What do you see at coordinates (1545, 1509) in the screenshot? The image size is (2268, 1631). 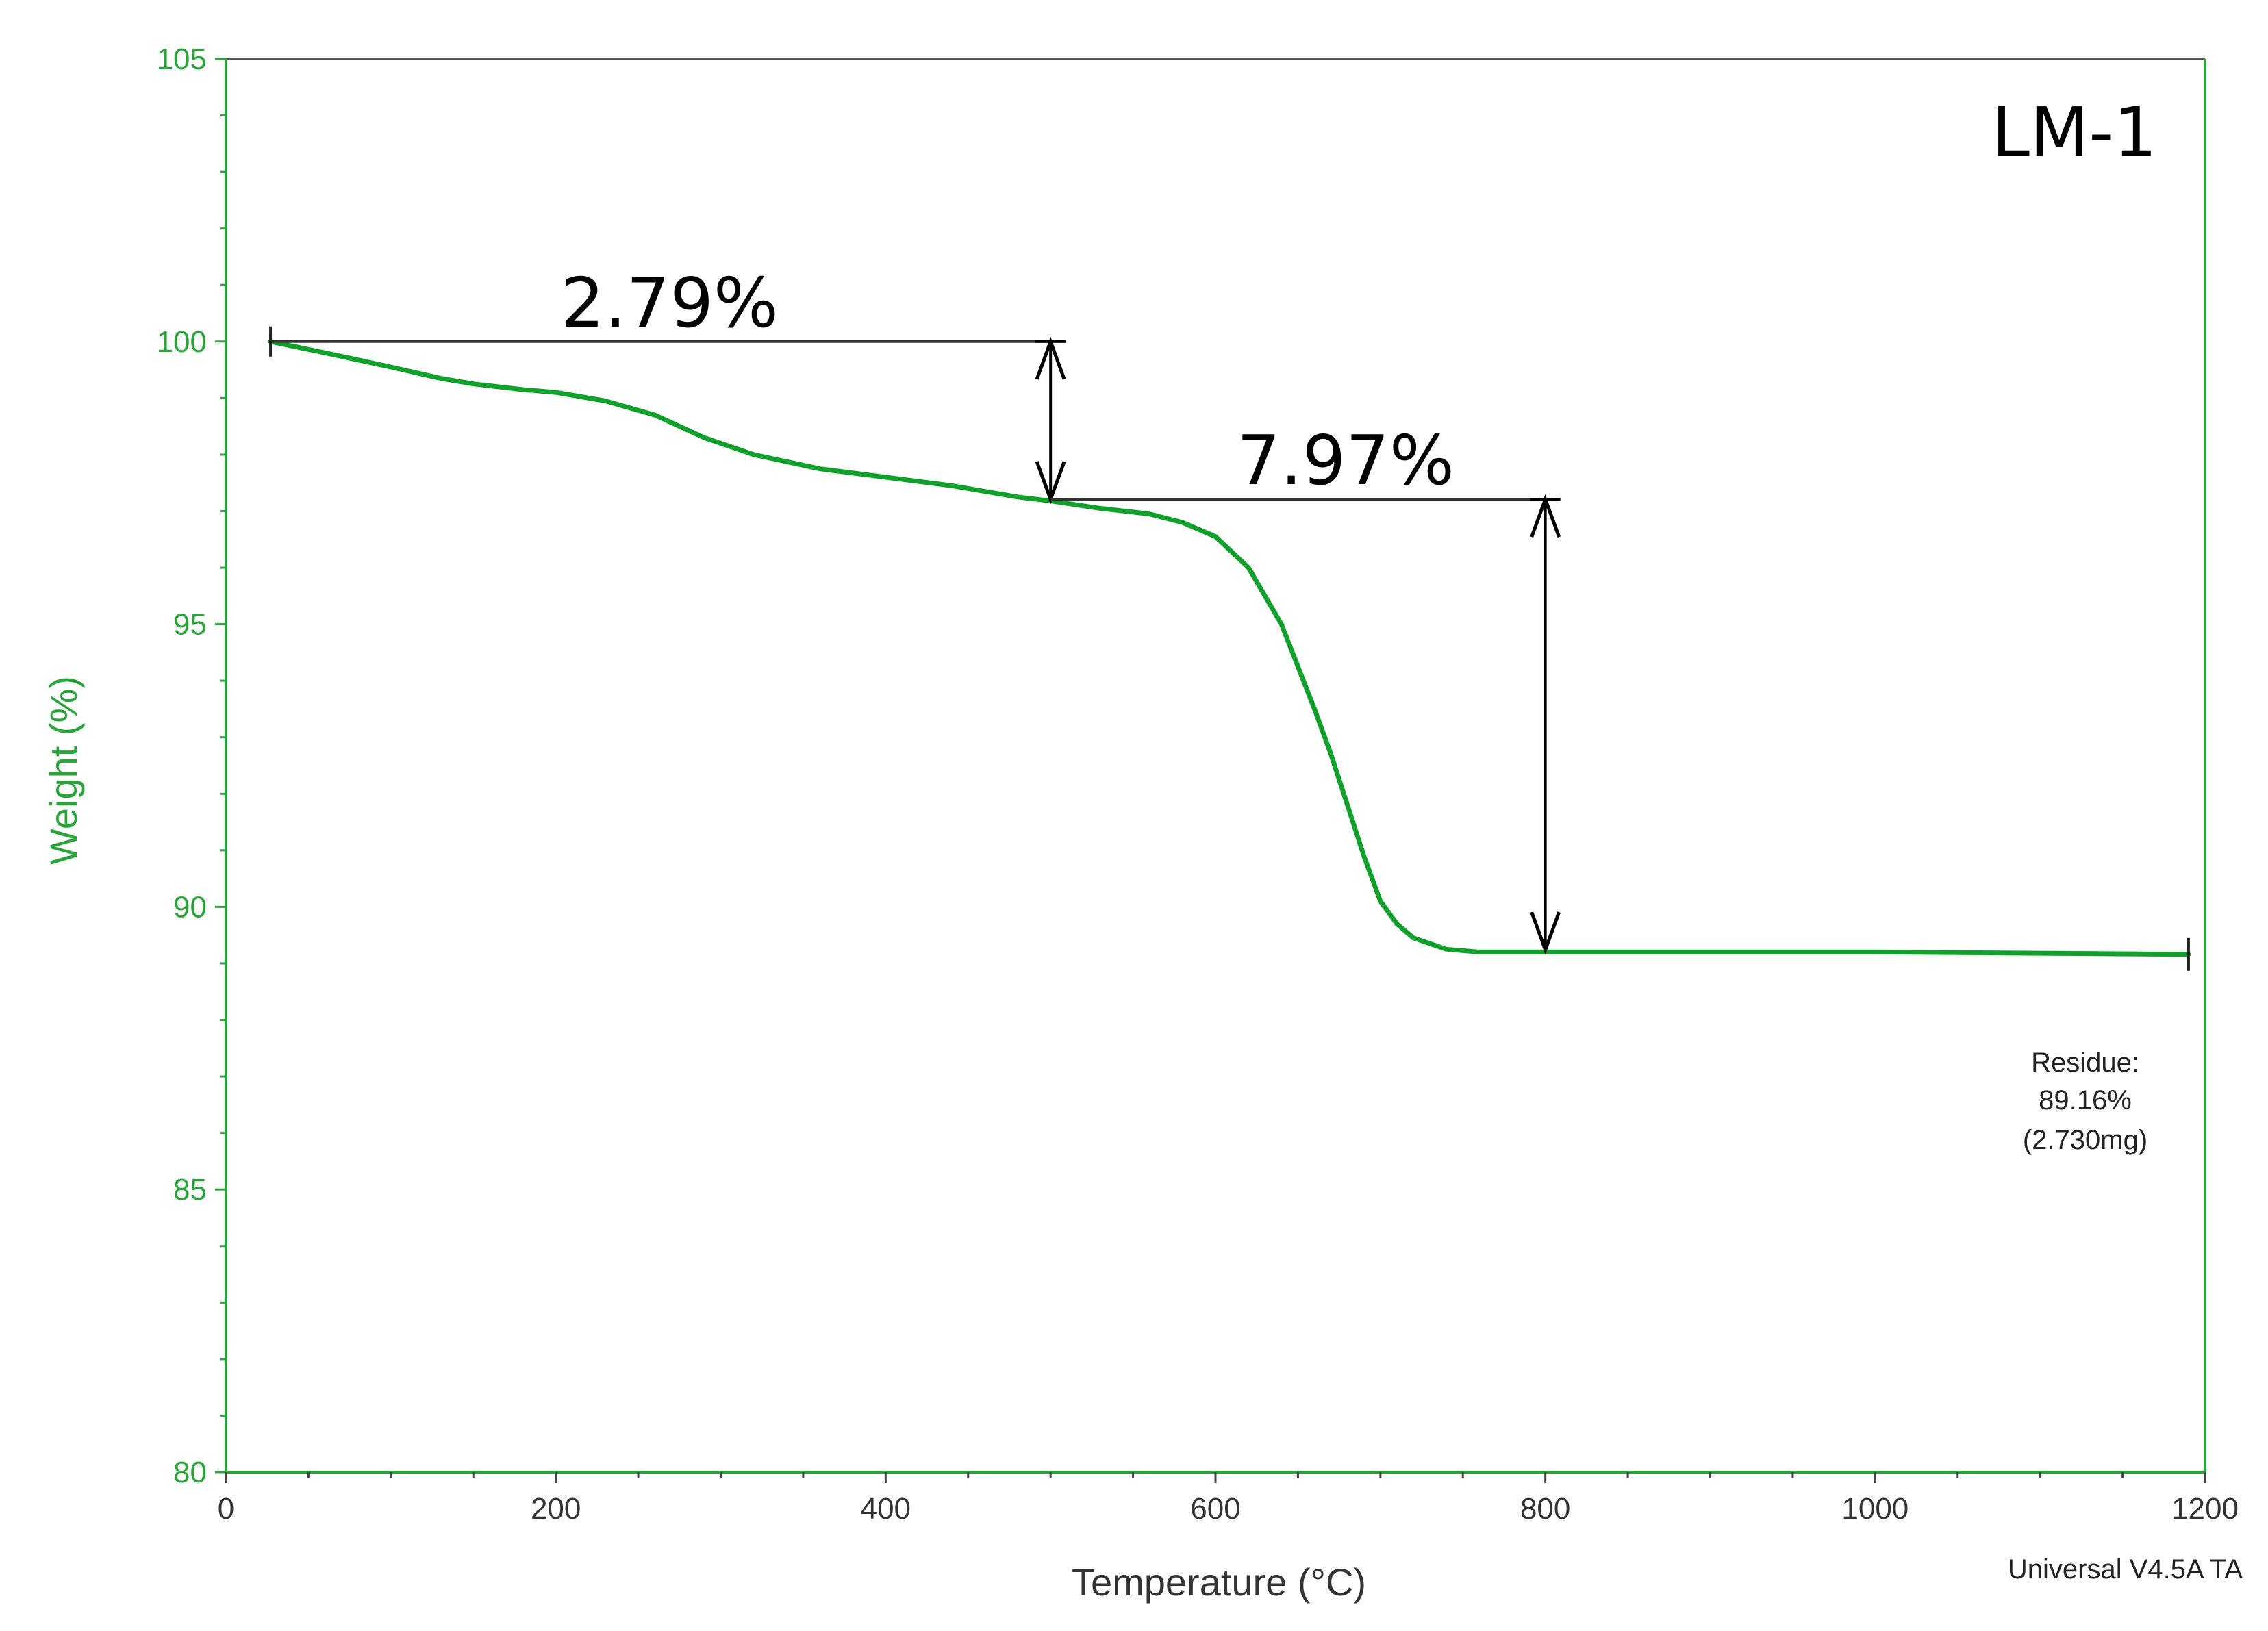 I see `x-tick-label: 800` at bounding box center [1545, 1509].